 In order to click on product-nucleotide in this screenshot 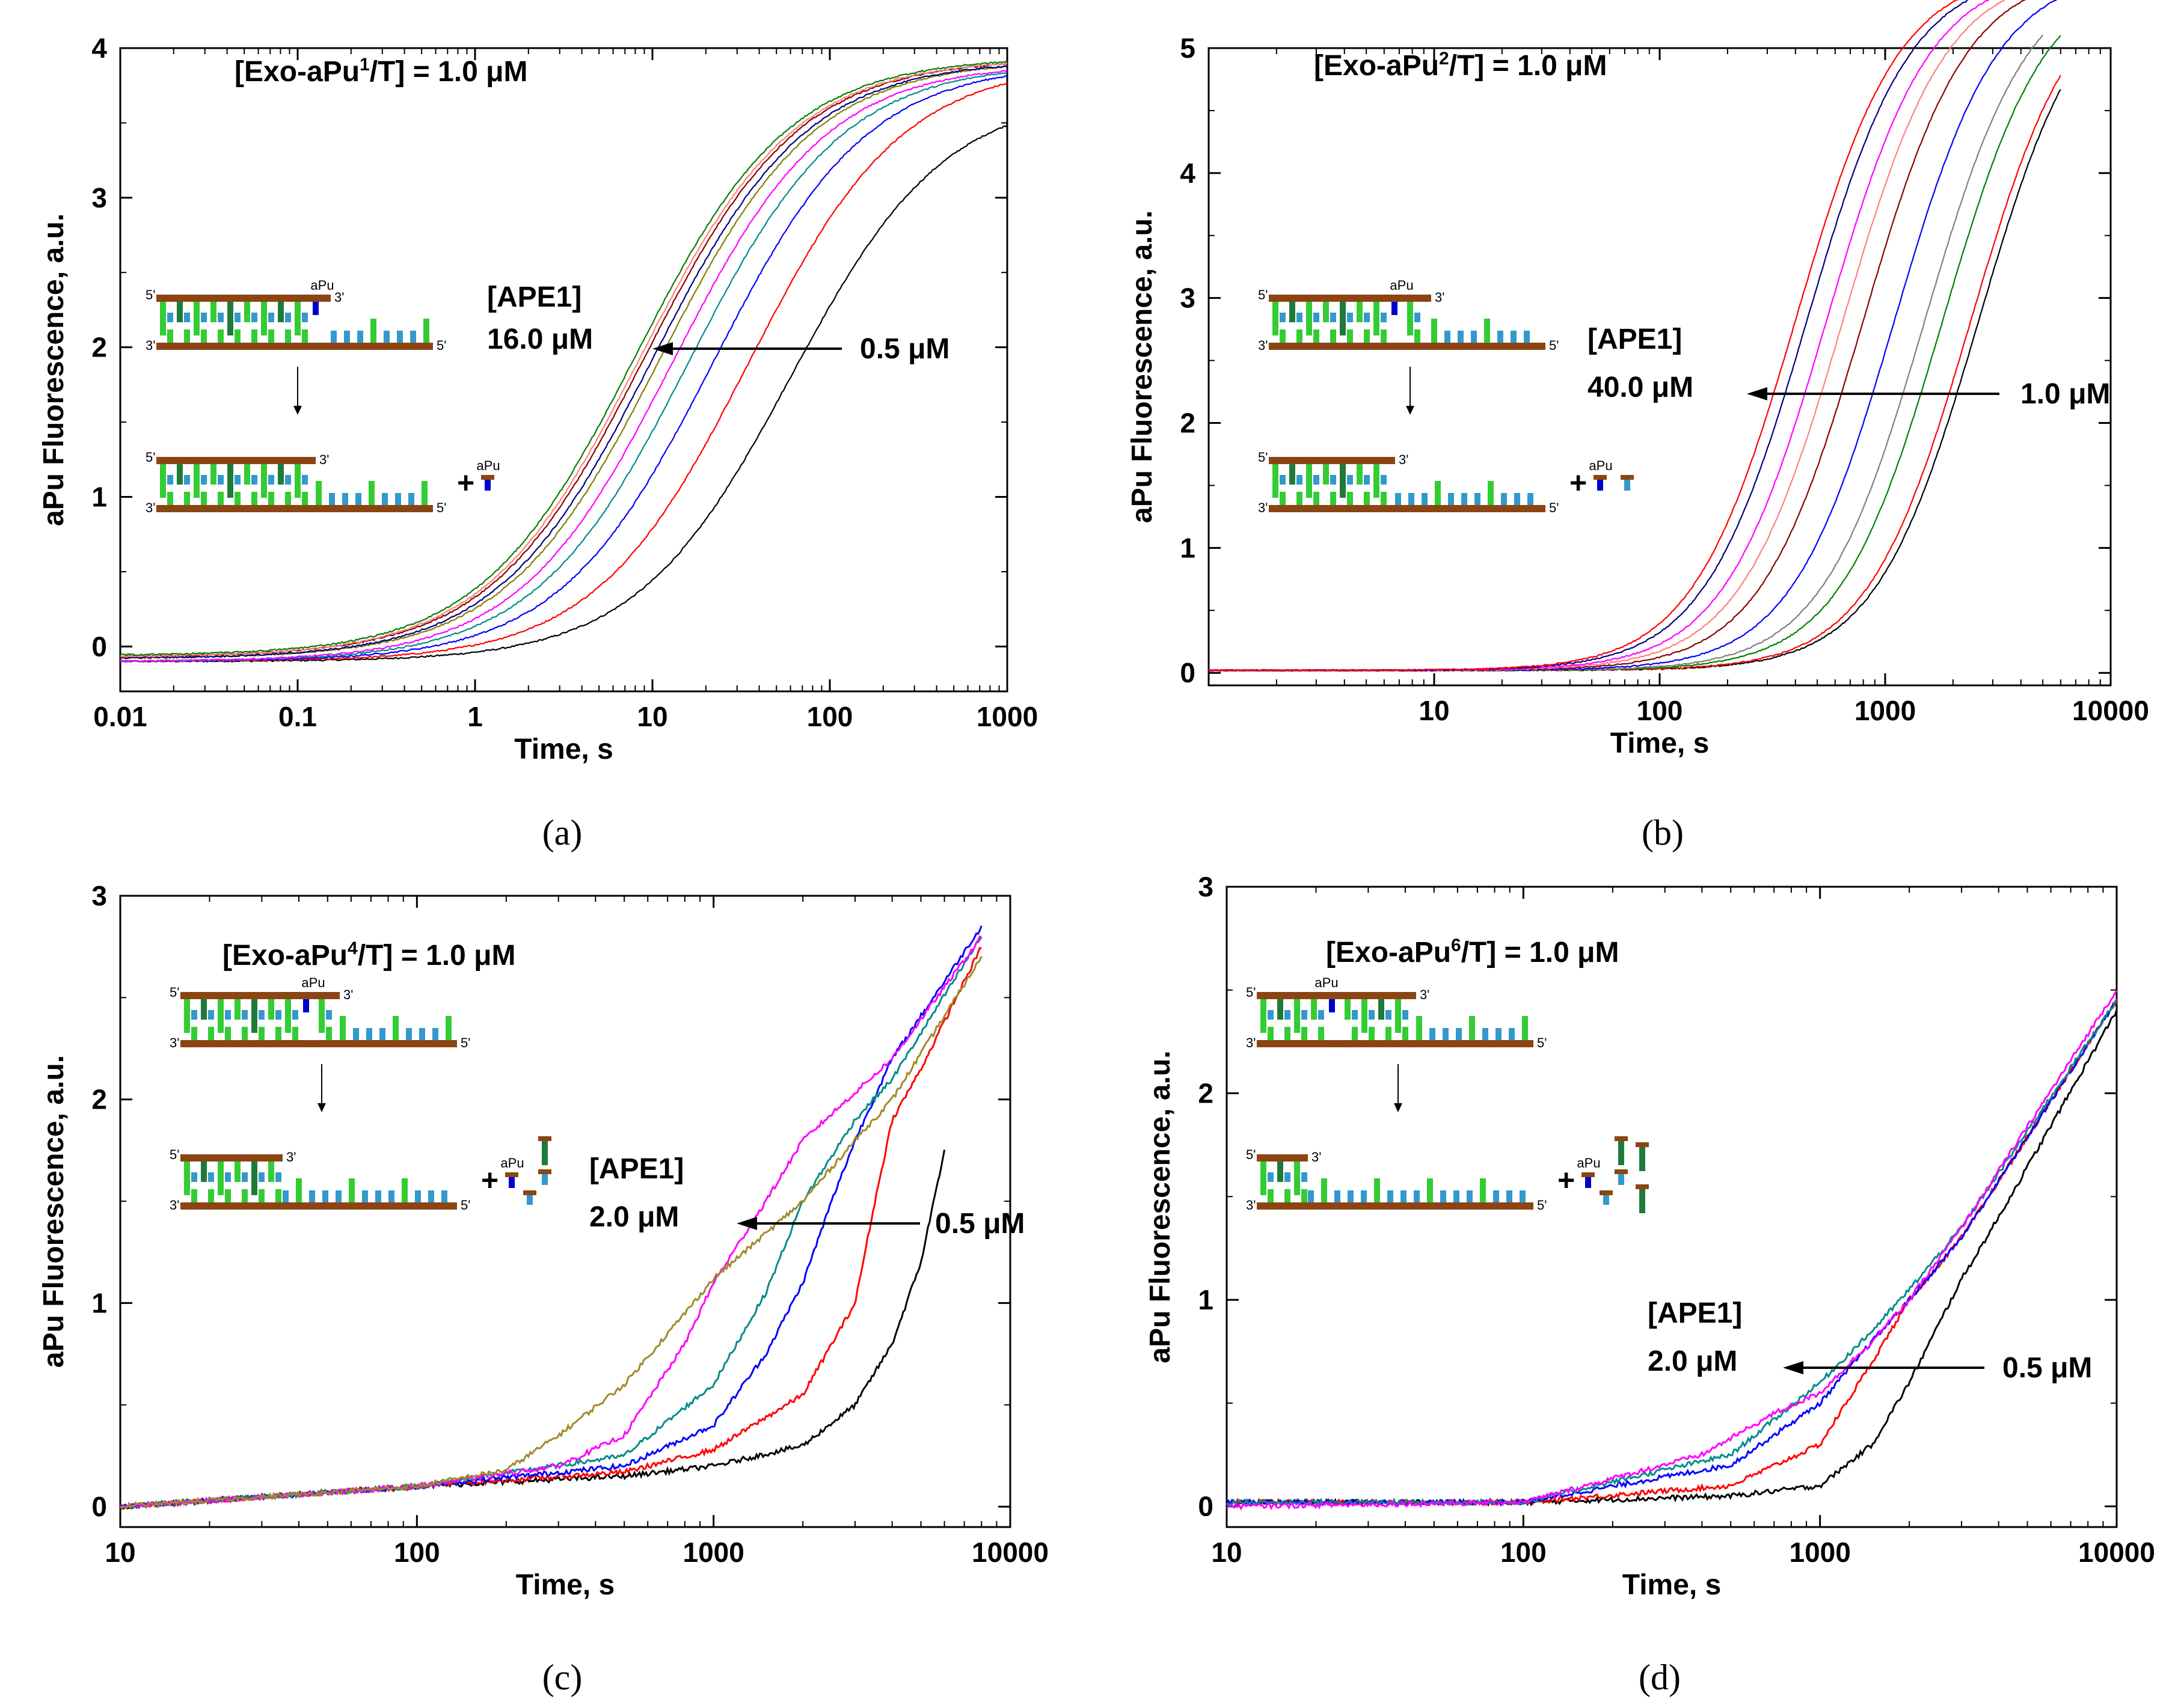, I will do `click(511, 1174)`.